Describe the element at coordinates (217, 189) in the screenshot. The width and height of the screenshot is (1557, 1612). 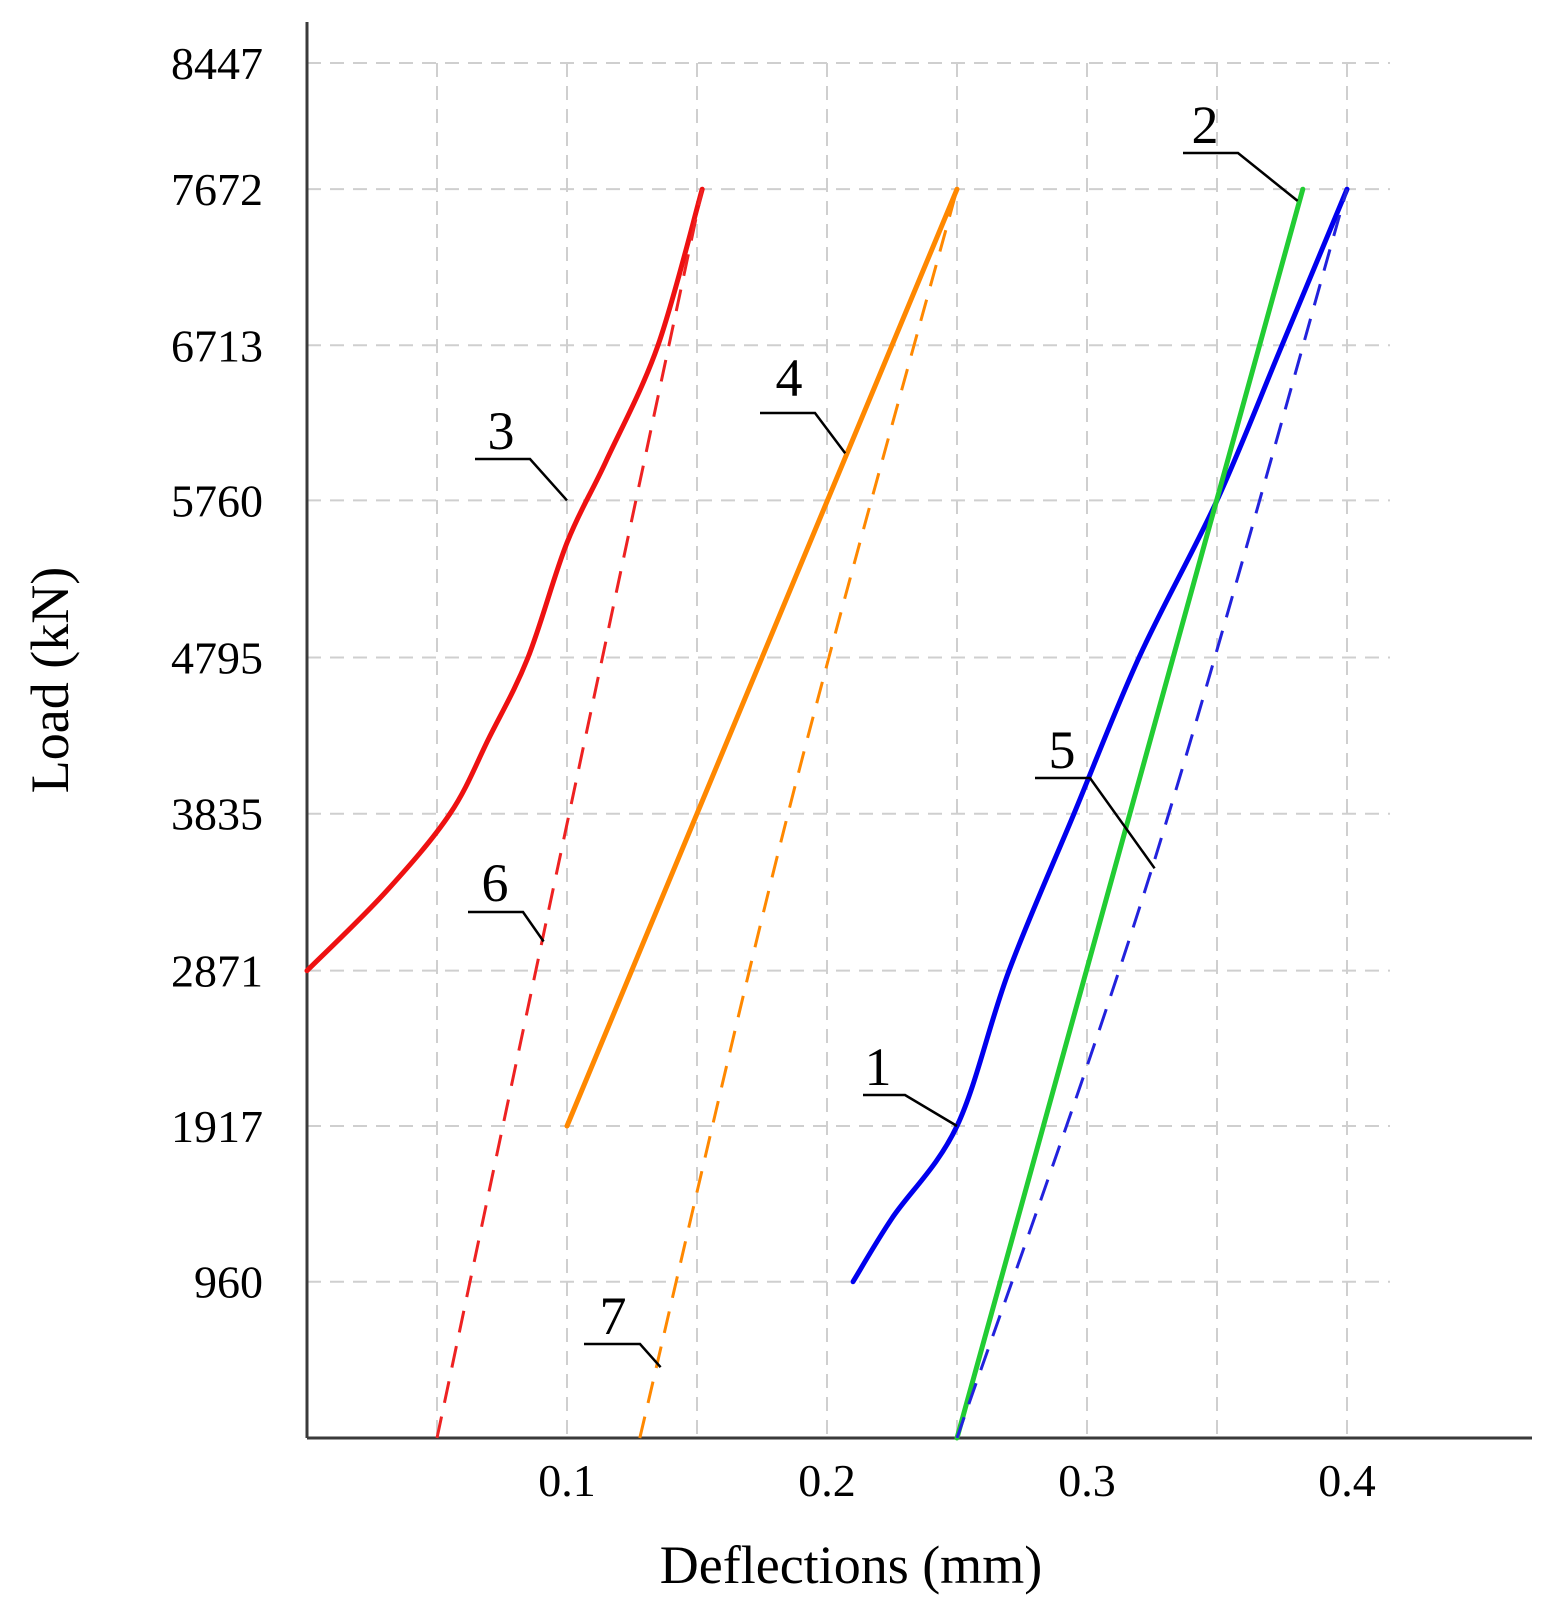
I see `y-tick-label: 7672` at that location.